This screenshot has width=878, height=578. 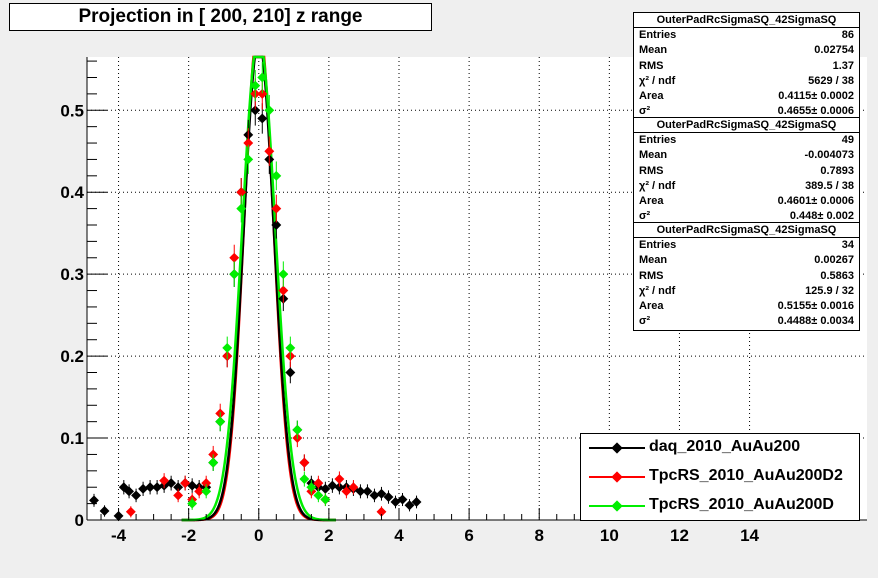 I want to click on stats-value: 34, so click(x=847, y=245).